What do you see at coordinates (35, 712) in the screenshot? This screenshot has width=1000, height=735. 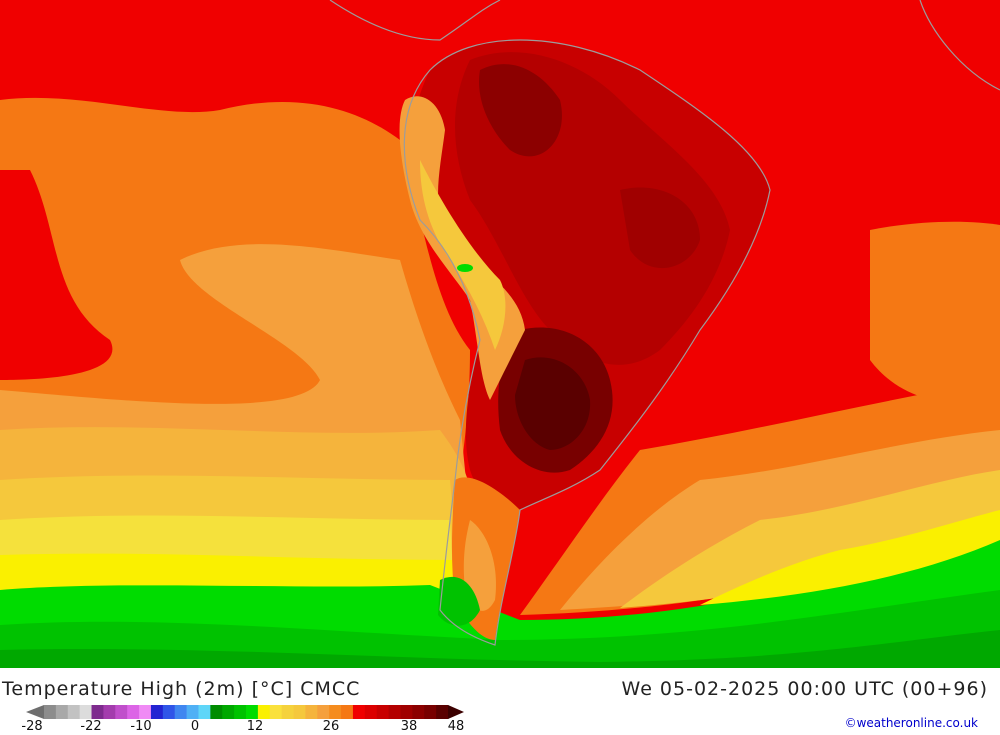 I see `scale-arrow-left` at bounding box center [35, 712].